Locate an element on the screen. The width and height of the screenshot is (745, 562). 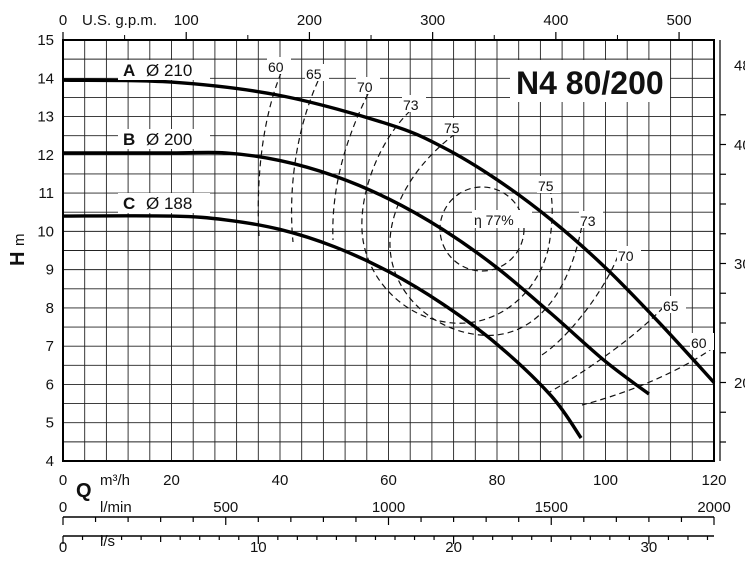
curve-b-label-bg is located at coordinates (164, 139).